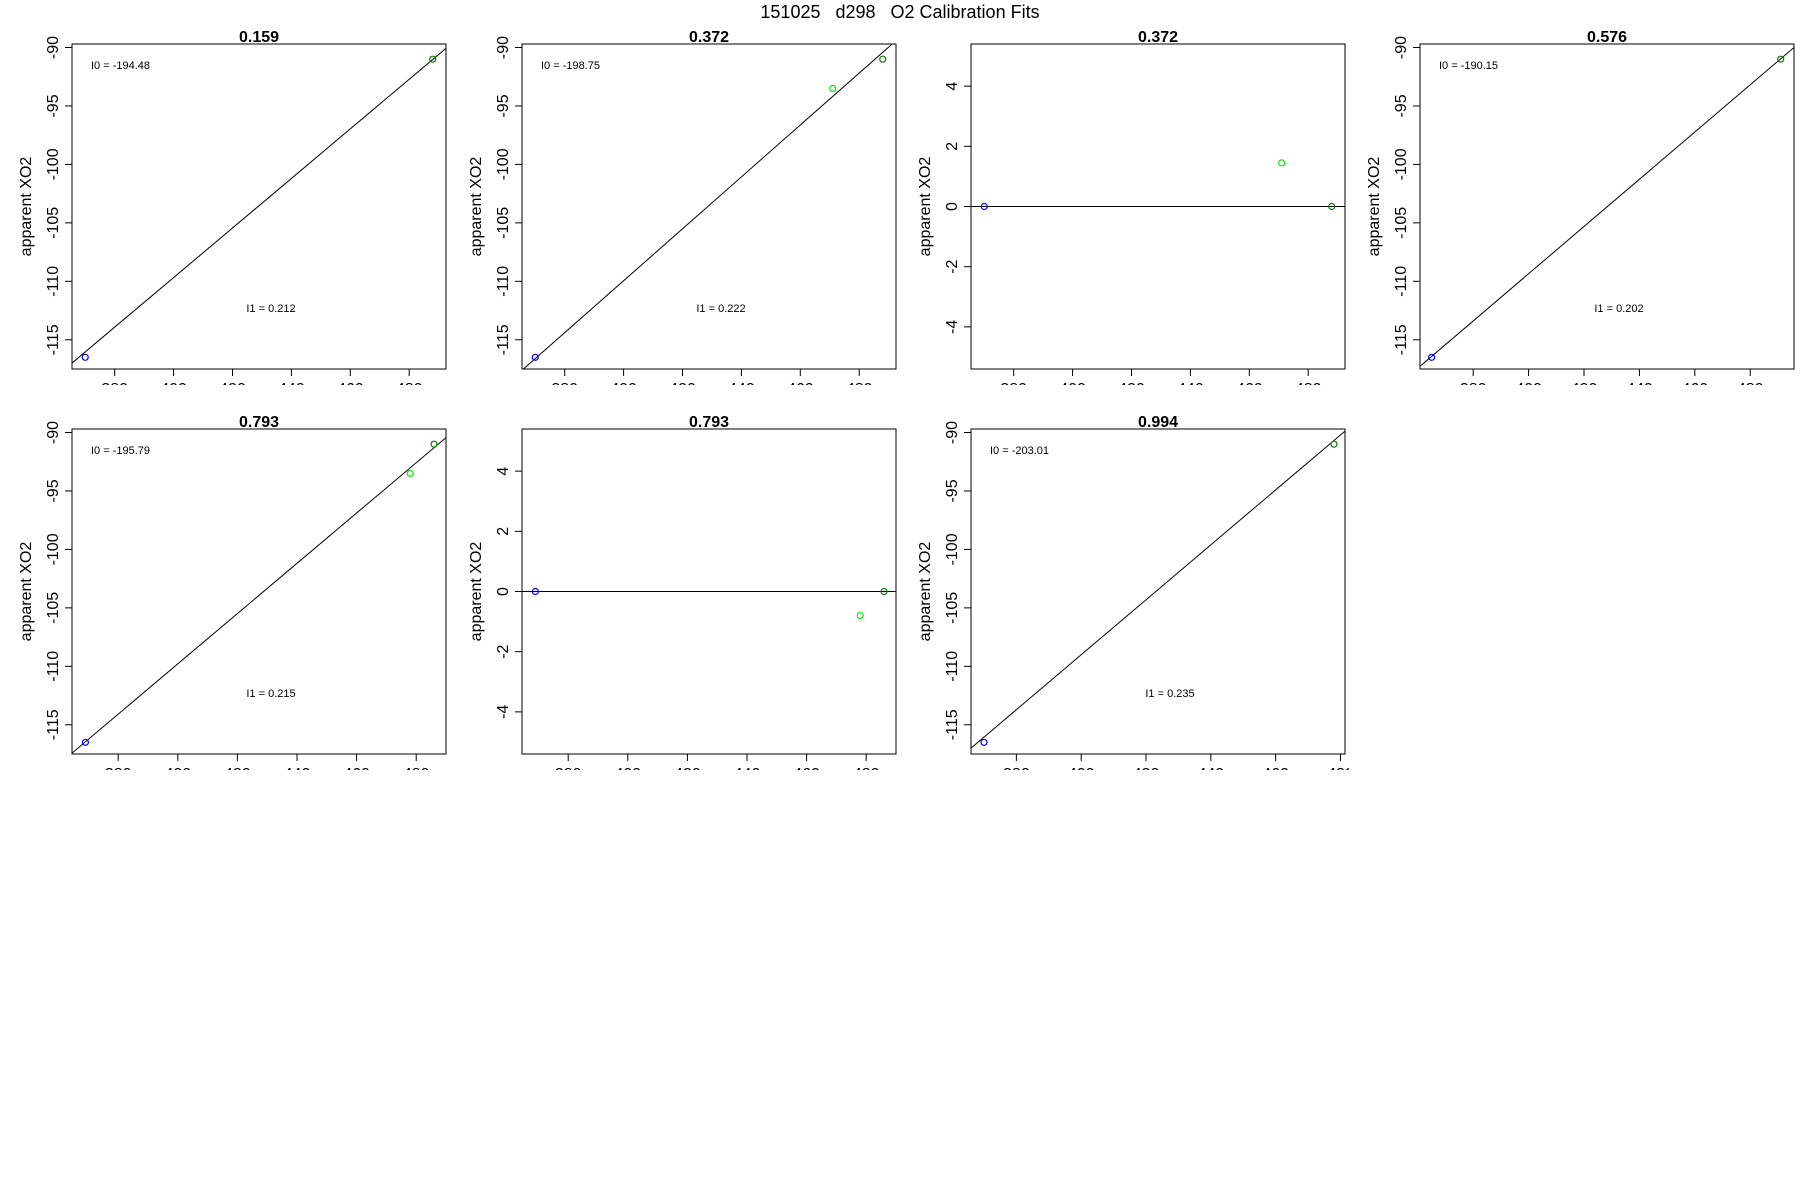 The height and width of the screenshot is (1200, 1800). Describe the element at coordinates (1158, 422) in the screenshot. I see `chart-title: 0.994` at that location.